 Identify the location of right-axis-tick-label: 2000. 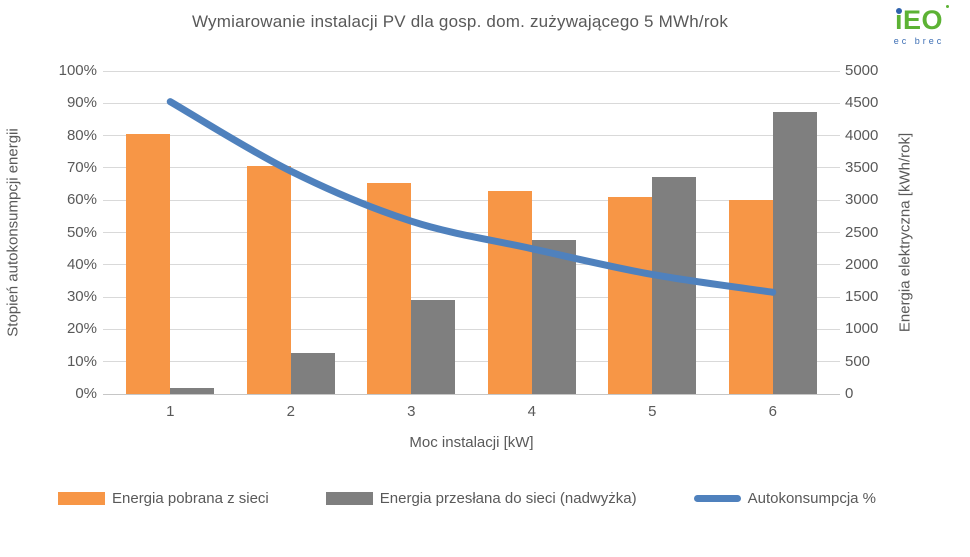
(862, 264).